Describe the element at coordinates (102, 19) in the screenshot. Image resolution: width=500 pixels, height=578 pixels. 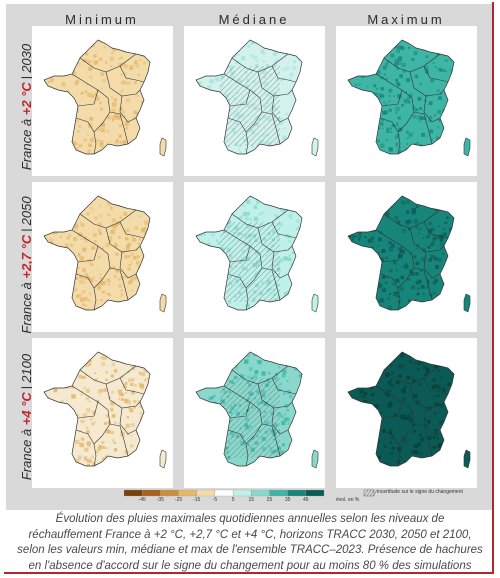
I see `column-header-minimum: Minimum` at that location.